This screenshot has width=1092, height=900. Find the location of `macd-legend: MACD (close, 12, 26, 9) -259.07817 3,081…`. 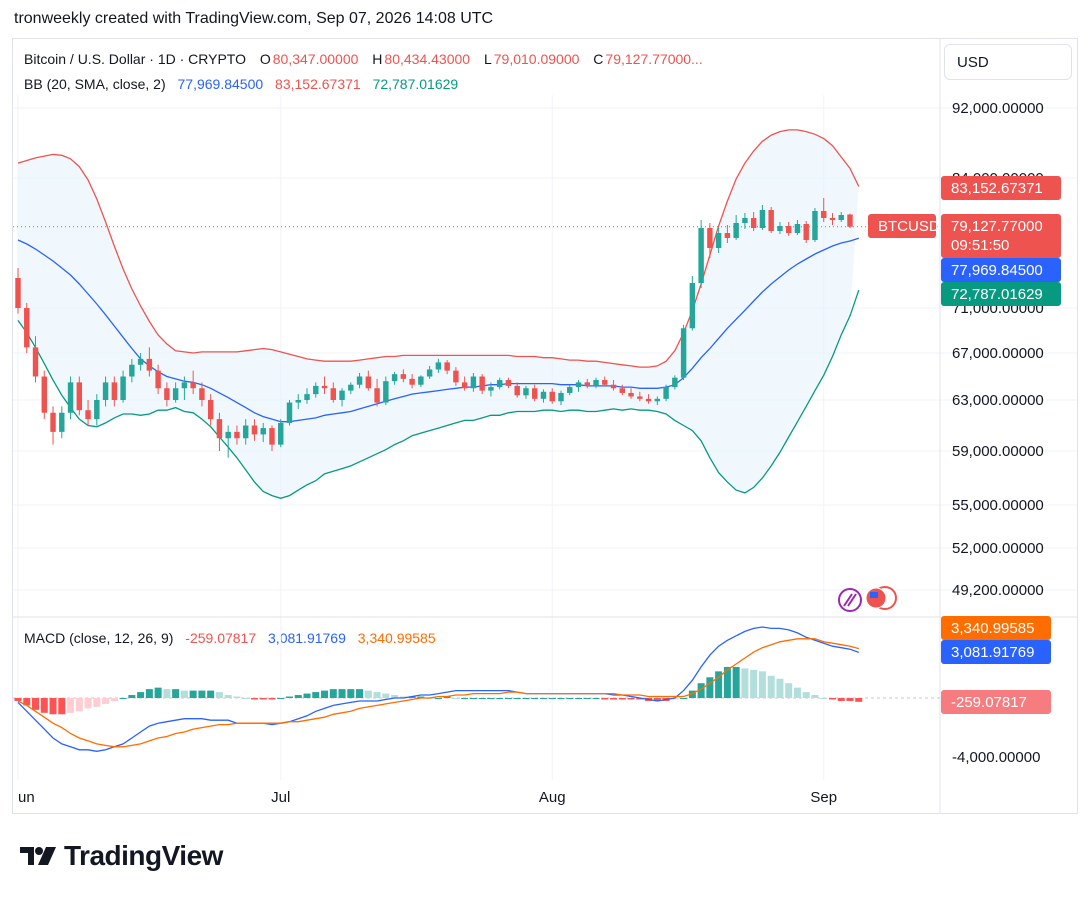

macd-legend: MACD (close, 12, 26, 9) -259.07817 3,081… is located at coordinates (231, 638).